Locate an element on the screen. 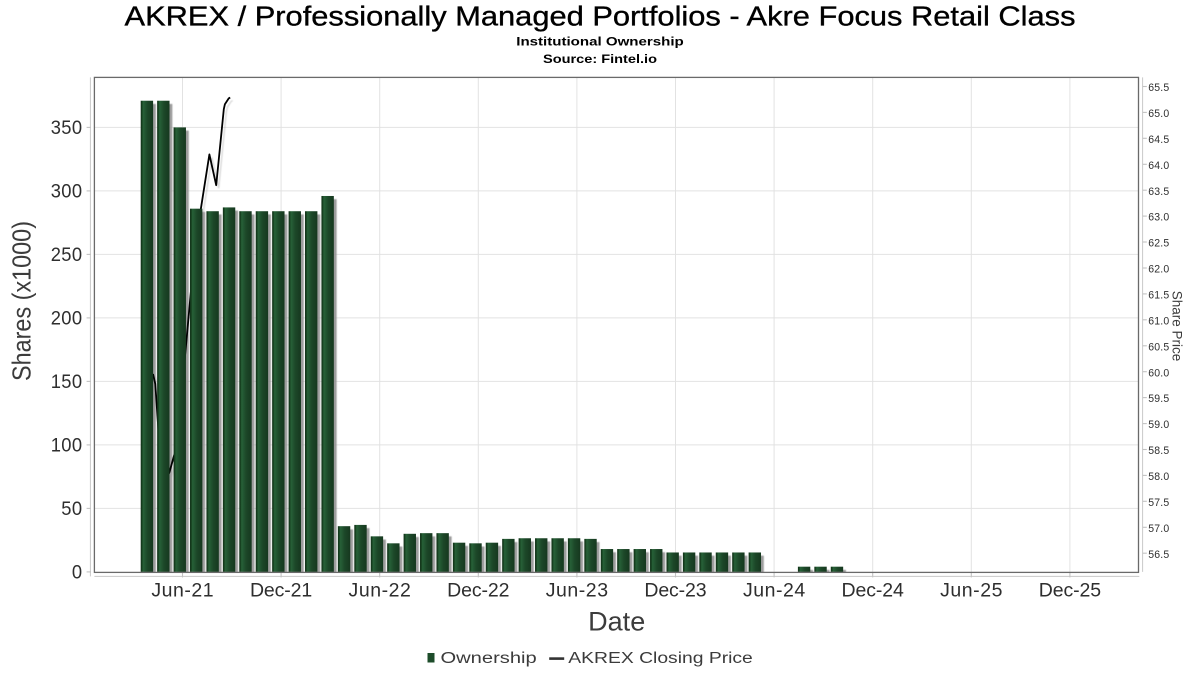 Image resolution: width=1200 pixels, height=680 pixels. svg-text: 61.0 is located at coordinates (1158, 321).